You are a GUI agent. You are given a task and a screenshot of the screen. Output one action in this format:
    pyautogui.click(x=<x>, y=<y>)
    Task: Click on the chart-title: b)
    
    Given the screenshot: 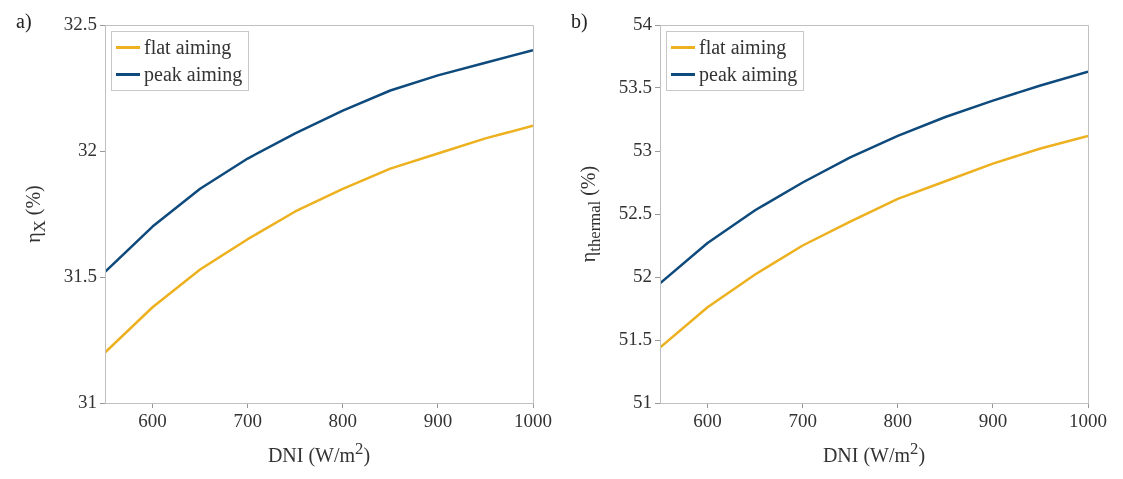 What is the action you would take?
    pyautogui.click(x=579, y=21)
    